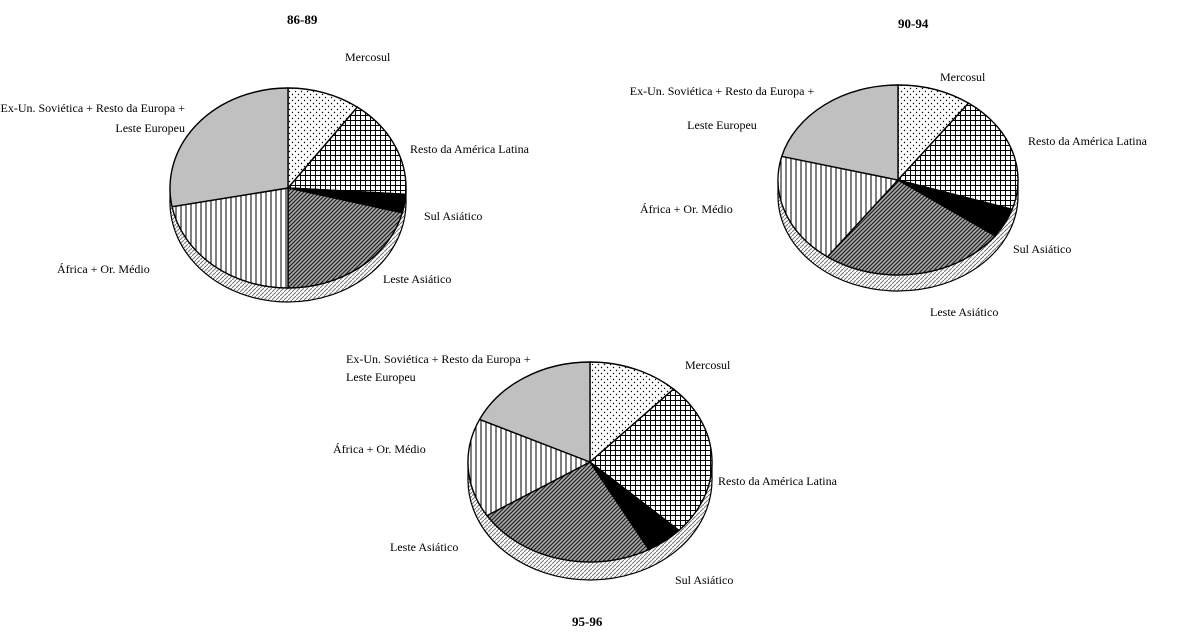 This screenshot has width=1189, height=634. I want to click on chart-title: 86-89, so click(302, 19).